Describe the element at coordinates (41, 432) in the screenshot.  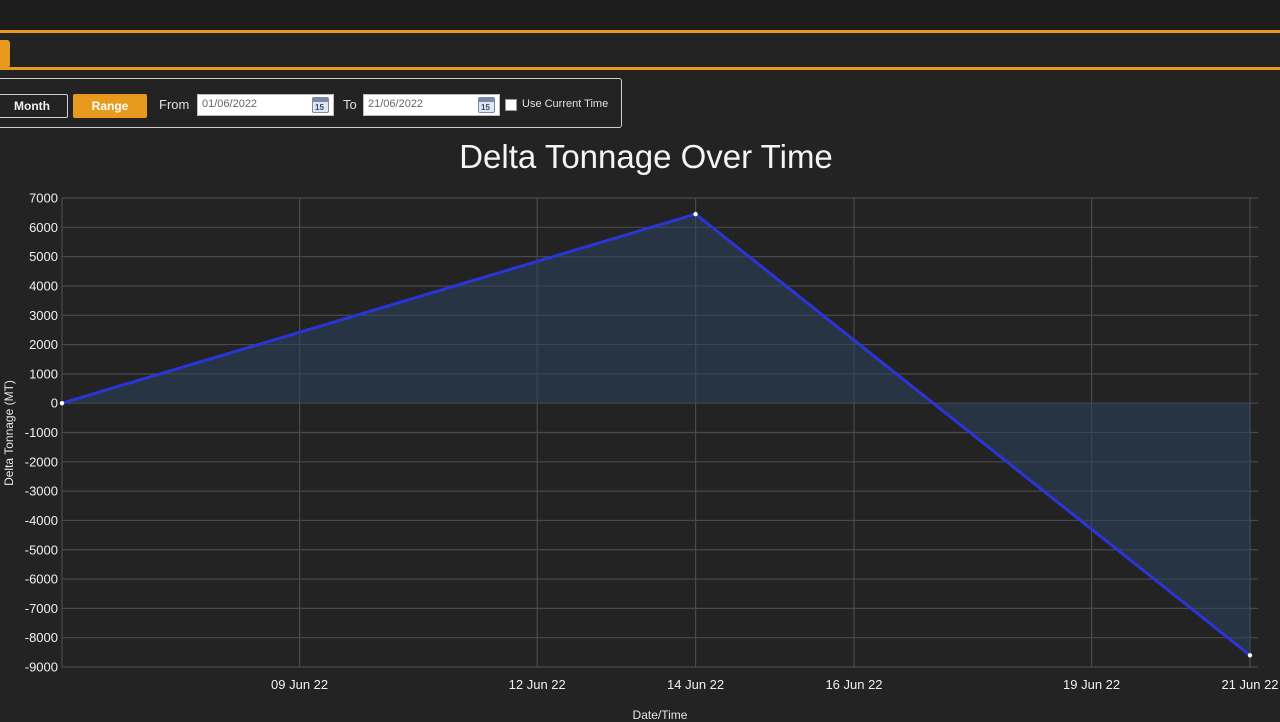
I see `y-tick-label: -1000` at that location.